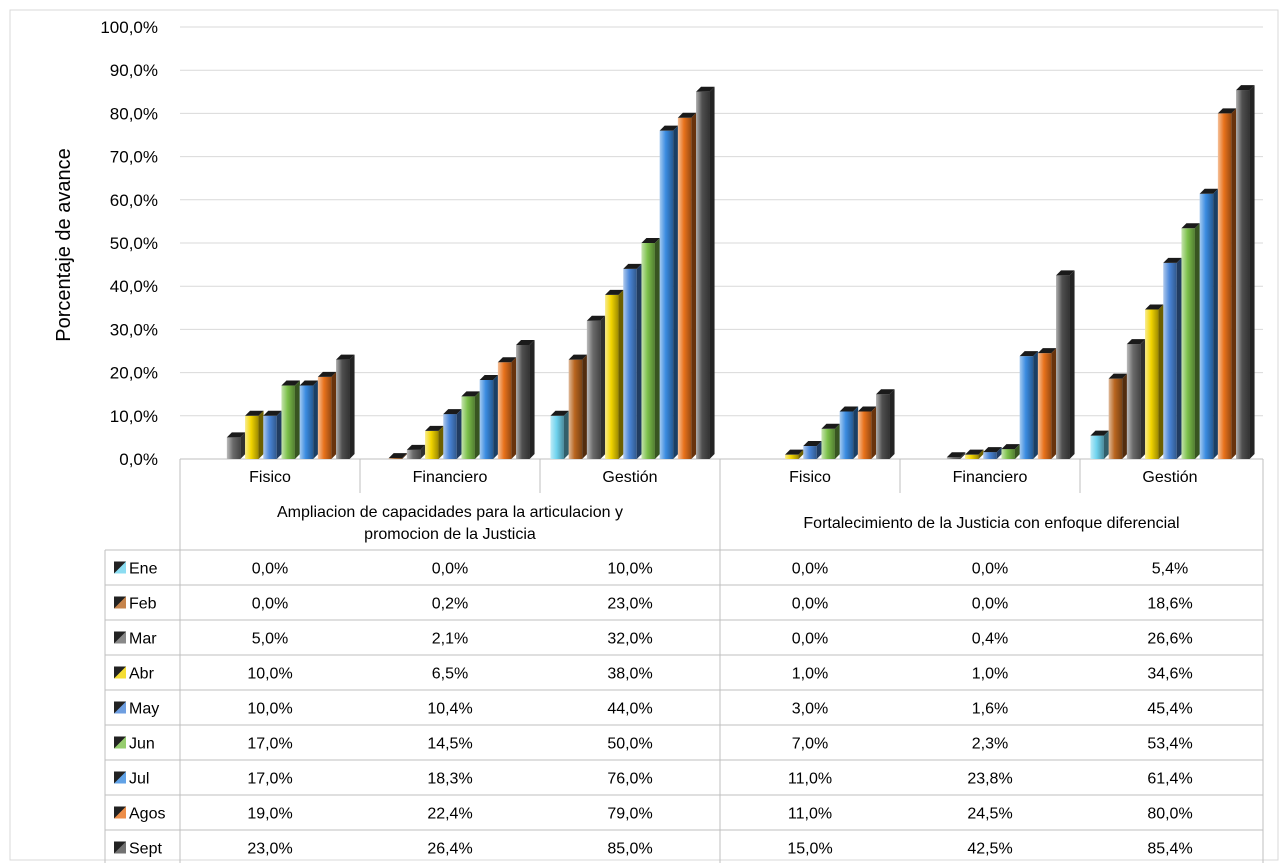 This screenshot has width=1281, height=863. What do you see at coordinates (989, 849) in the screenshot?
I see `data-label: 42,5%` at bounding box center [989, 849].